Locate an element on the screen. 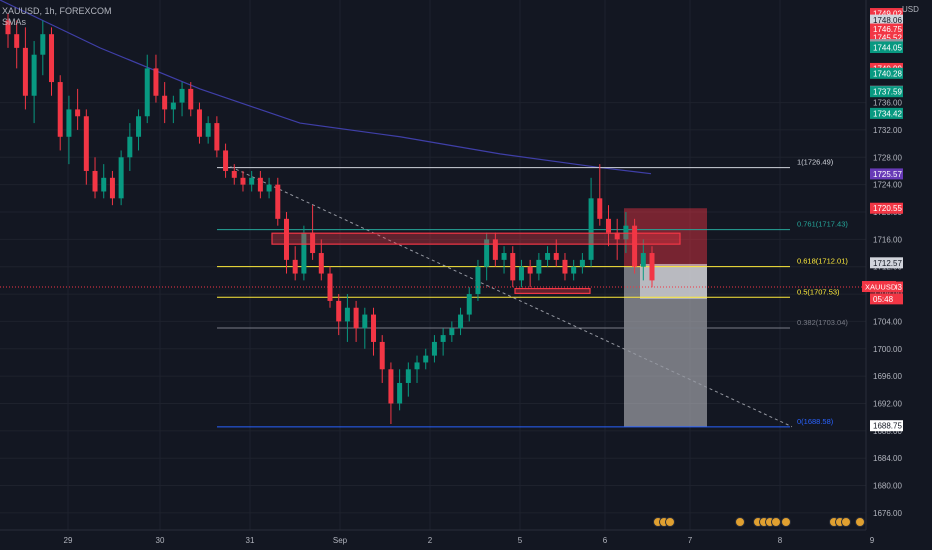 This screenshot has width=932, height=550. symbol-tag-box is located at coordinates (879, 287).